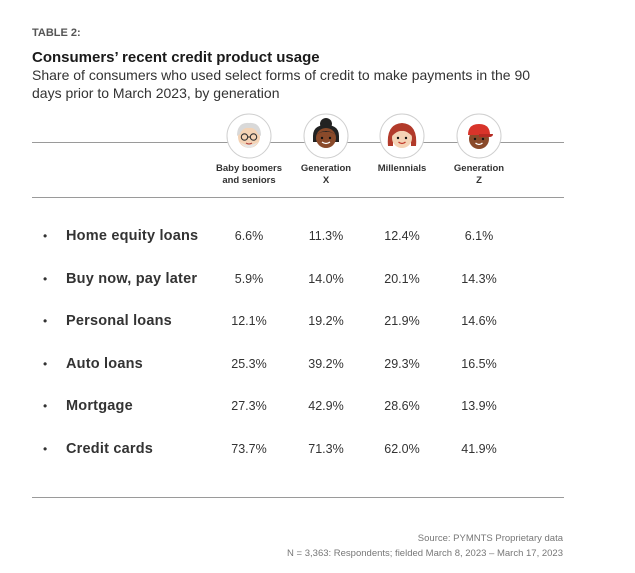  I want to click on table-cell: 39.2%, so click(326, 364).